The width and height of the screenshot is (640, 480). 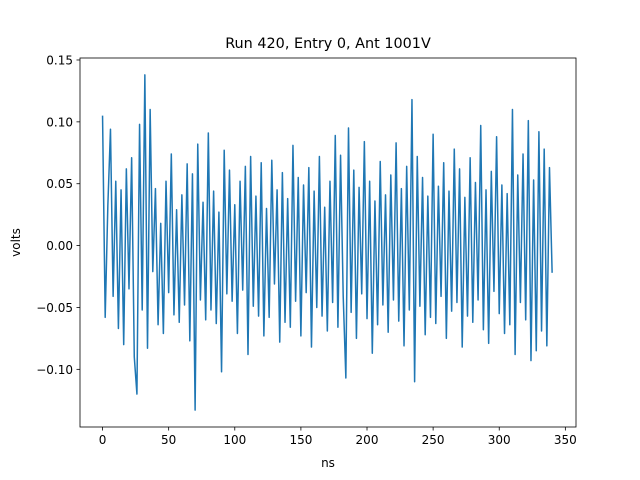 I want to click on x-tick-label: 250, so click(x=433, y=440).